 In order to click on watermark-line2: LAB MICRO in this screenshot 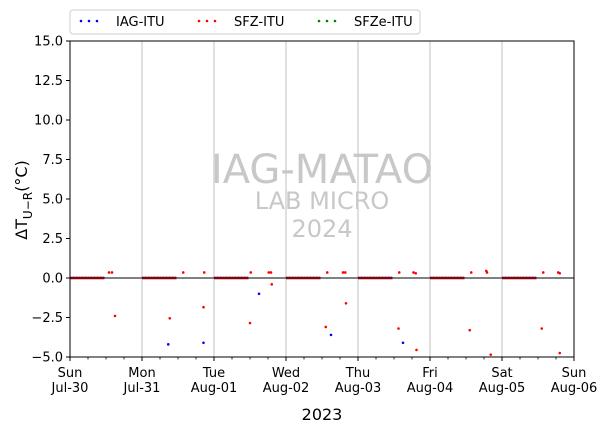, I will do `click(322, 201)`.